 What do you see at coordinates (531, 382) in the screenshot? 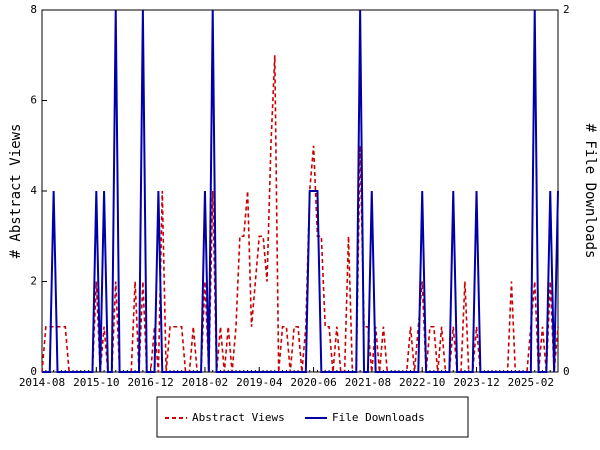
I see `x-tick-label: 2025-02` at bounding box center [531, 382].